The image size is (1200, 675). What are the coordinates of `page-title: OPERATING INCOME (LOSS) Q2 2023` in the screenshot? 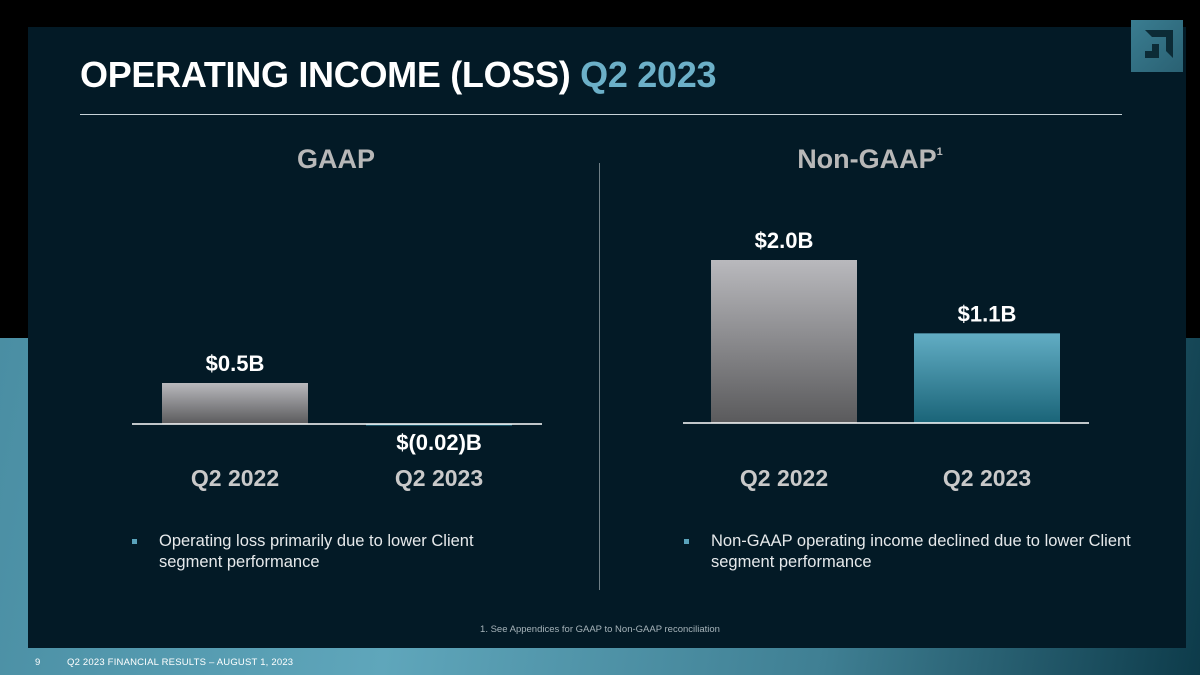 It's located at (398, 75).